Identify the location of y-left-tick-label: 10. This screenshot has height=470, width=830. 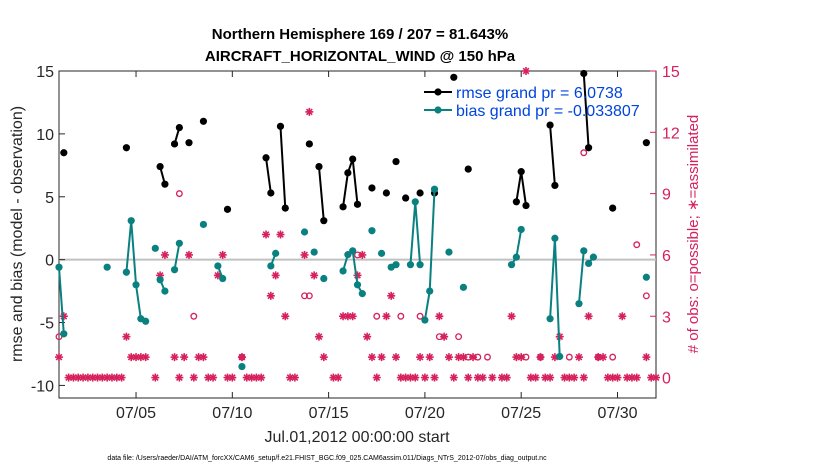
(45, 135).